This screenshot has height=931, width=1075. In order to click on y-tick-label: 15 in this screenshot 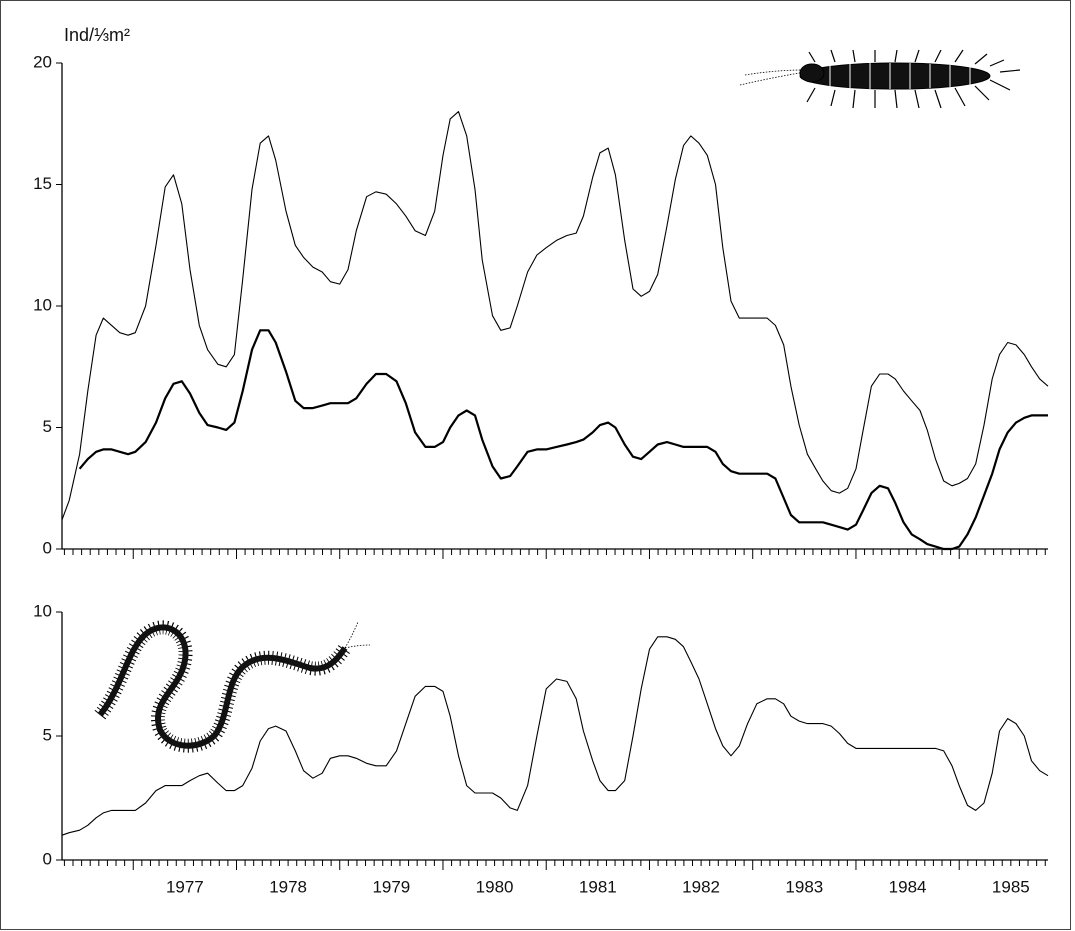, I will do `click(42, 183)`.